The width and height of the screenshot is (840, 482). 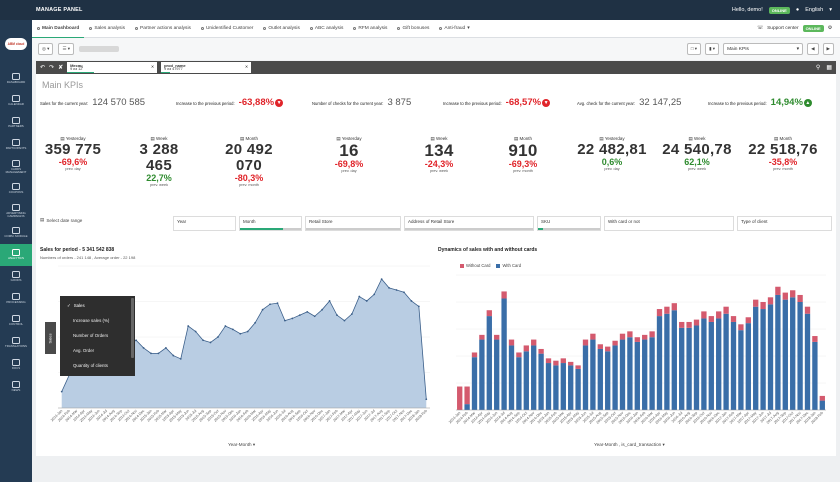 What do you see at coordinates (694, 49) in the screenshot?
I see `screen-button: □ ▾` at bounding box center [694, 49].